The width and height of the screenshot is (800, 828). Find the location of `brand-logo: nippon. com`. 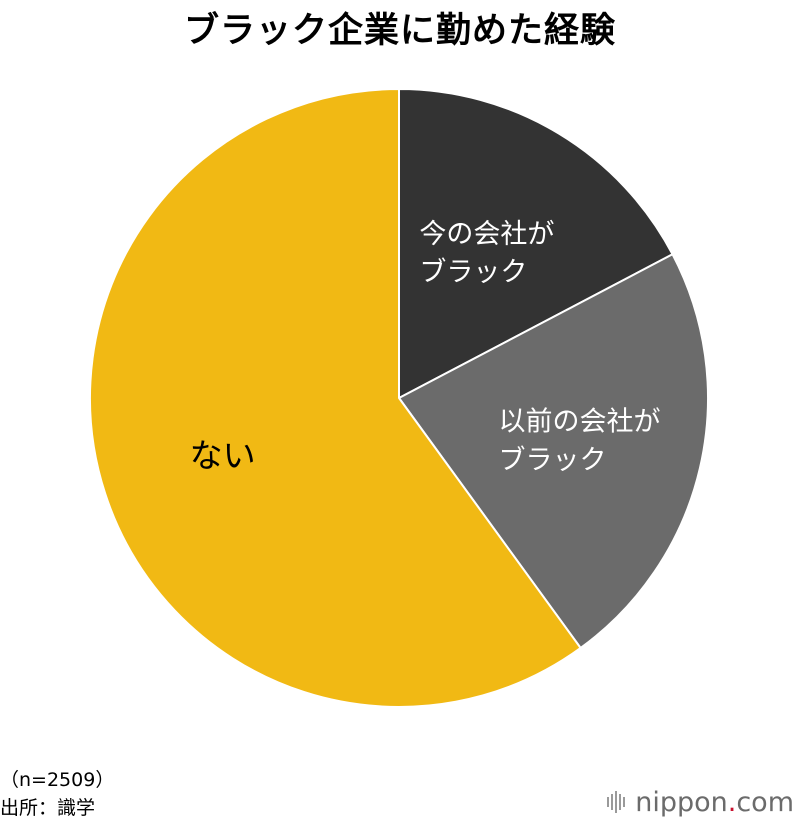

brand-logo: nippon. com is located at coordinates (700, 802).